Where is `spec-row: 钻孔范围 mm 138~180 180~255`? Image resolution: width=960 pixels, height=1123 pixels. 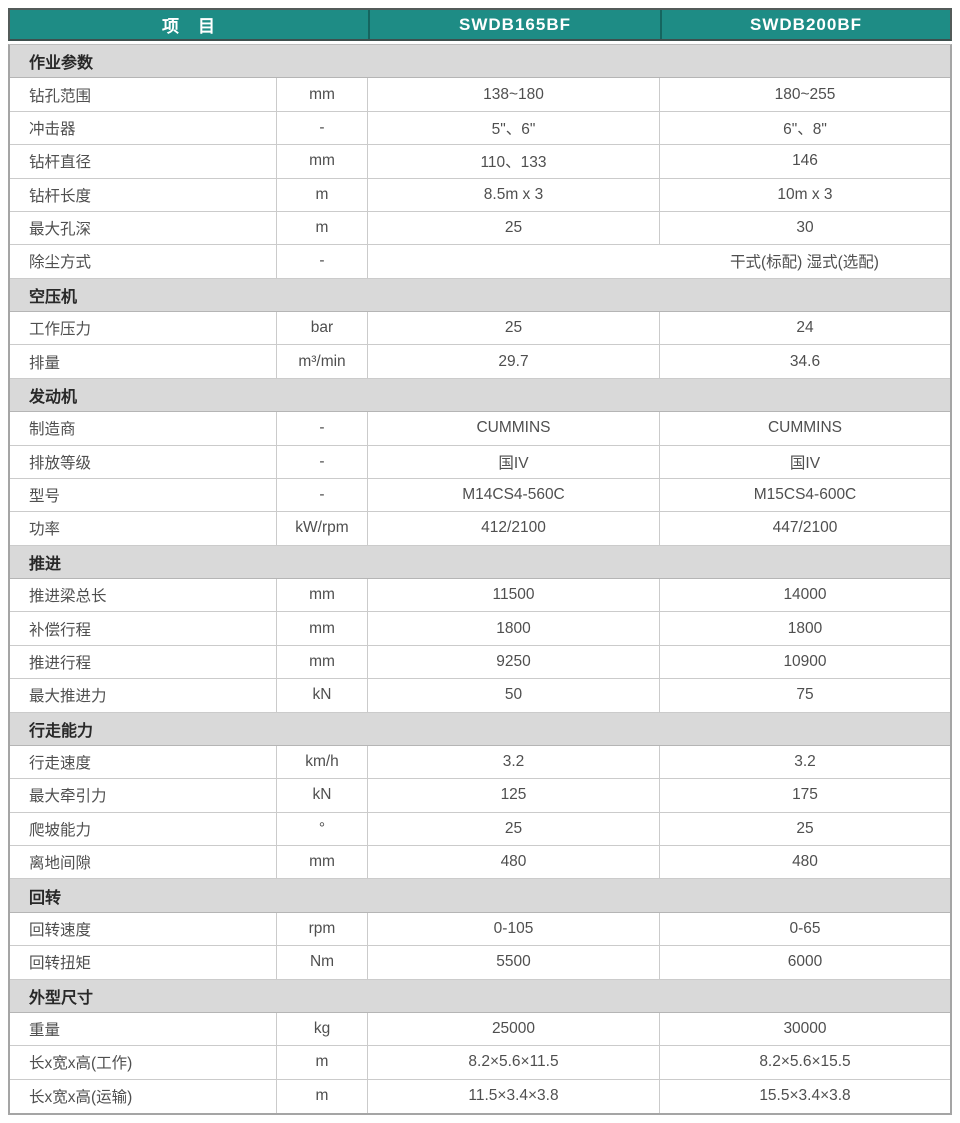 spec-row: 钻孔范围 mm 138~180 180~255 is located at coordinates (480, 95).